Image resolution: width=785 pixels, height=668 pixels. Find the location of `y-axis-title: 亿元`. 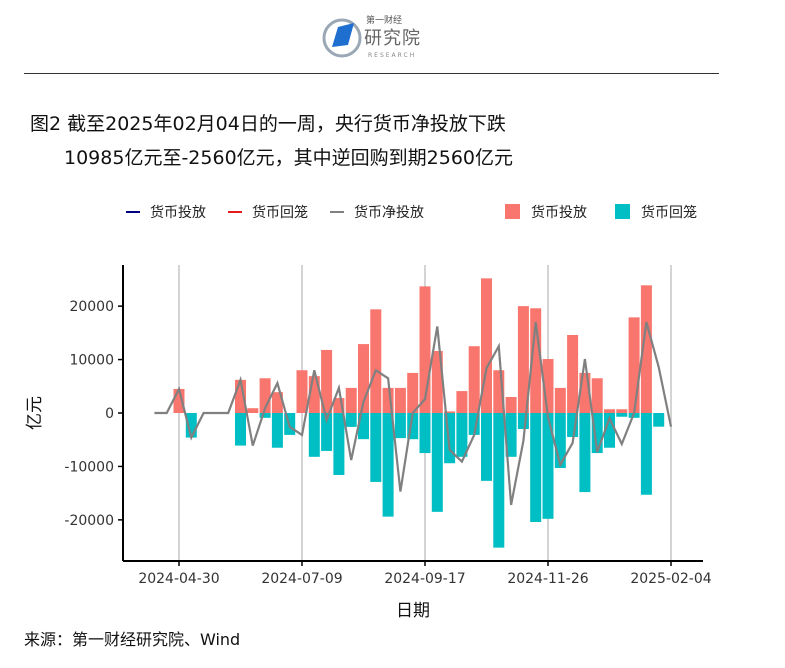

y-axis-title: 亿元 is located at coordinates (35, 413).